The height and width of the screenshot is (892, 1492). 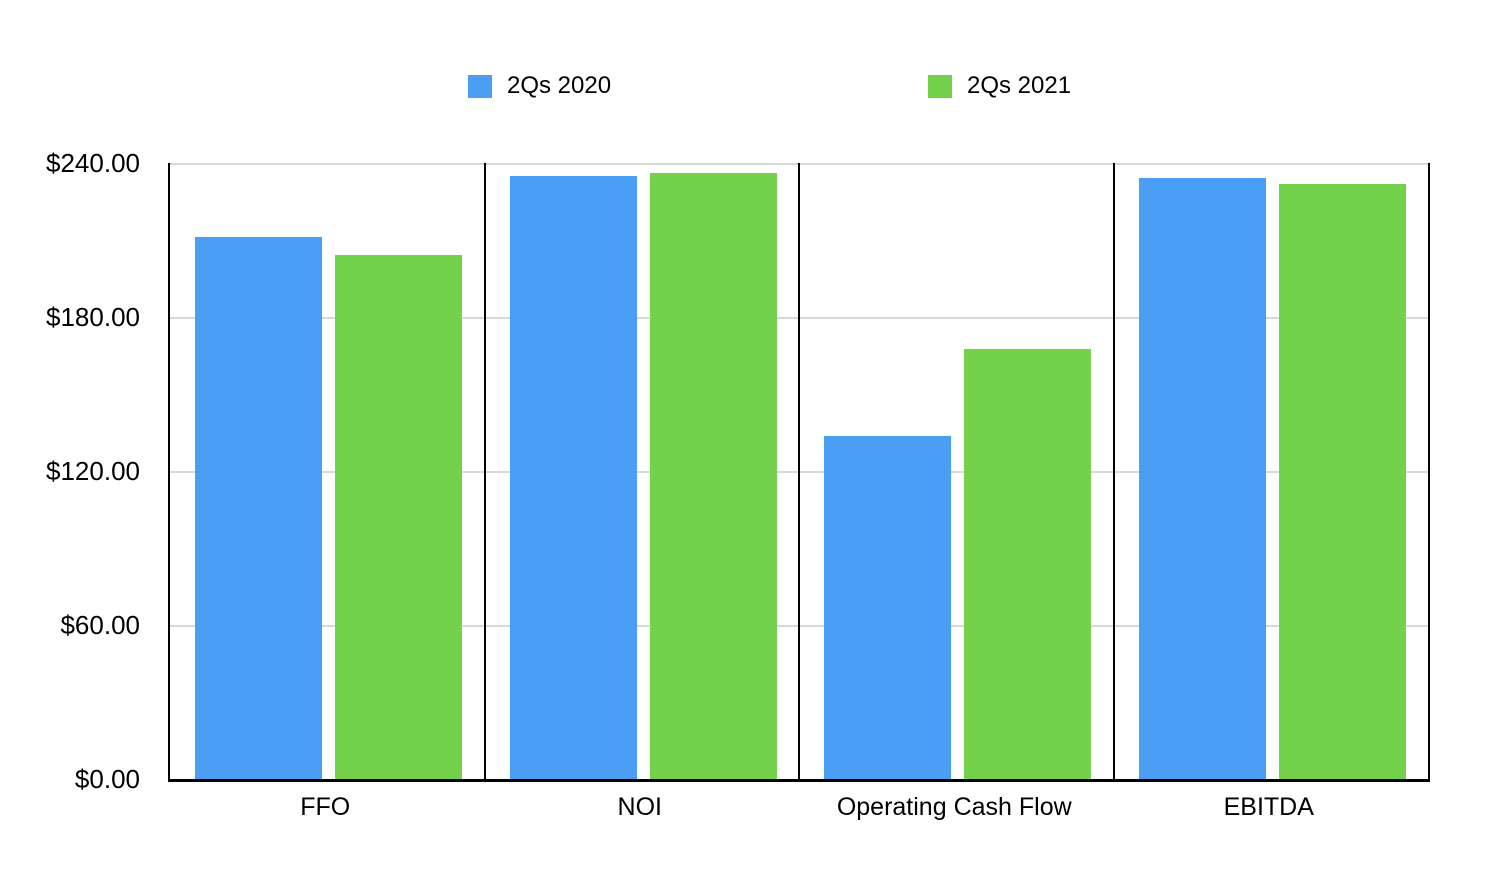 What do you see at coordinates (1027, 564) in the screenshot?
I see `bar-operating-cash-flow-2qs-2021` at bounding box center [1027, 564].